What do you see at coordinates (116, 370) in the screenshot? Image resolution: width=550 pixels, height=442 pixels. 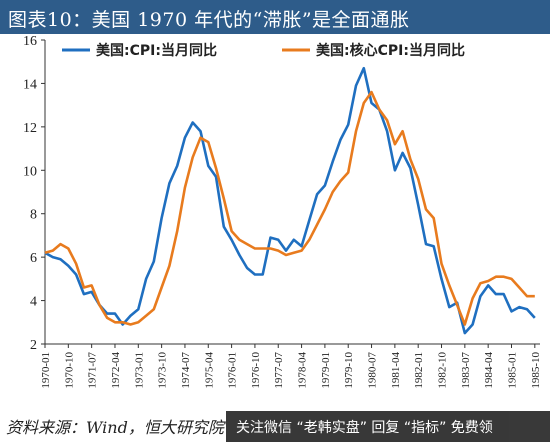 I see `x-tick-label: 1972-04` at bounding box center [116, 370].